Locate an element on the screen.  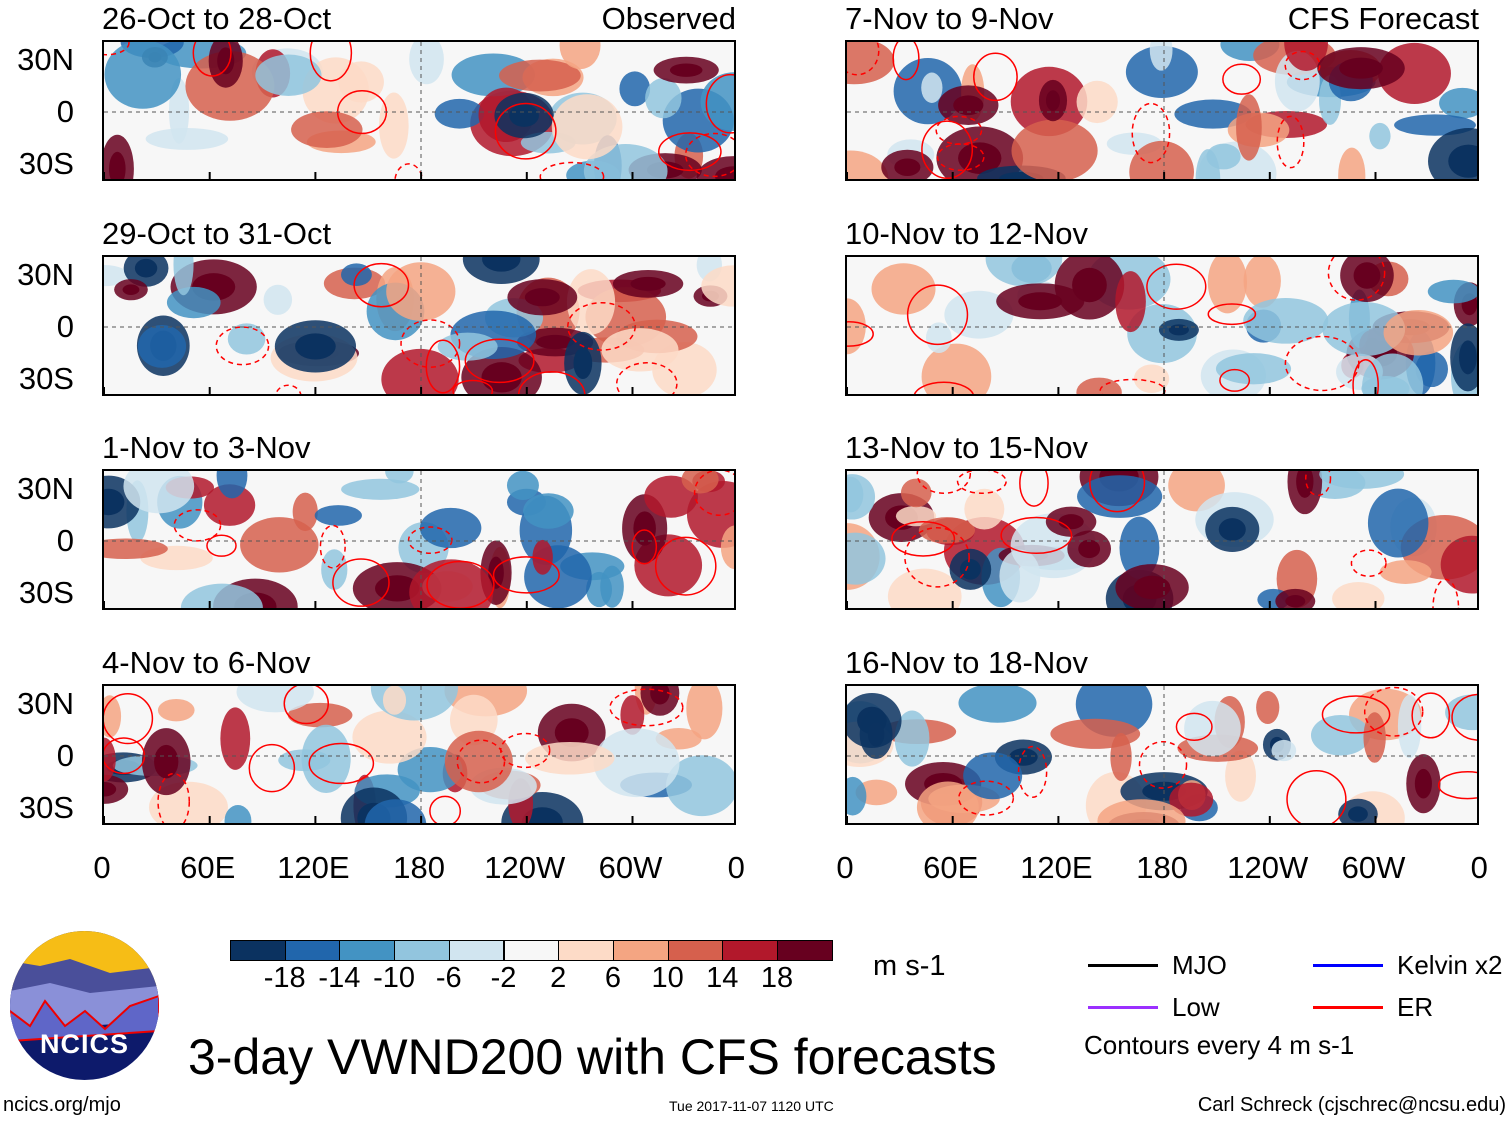
x-tick-label: 180 is located at coordinates (419, 867).